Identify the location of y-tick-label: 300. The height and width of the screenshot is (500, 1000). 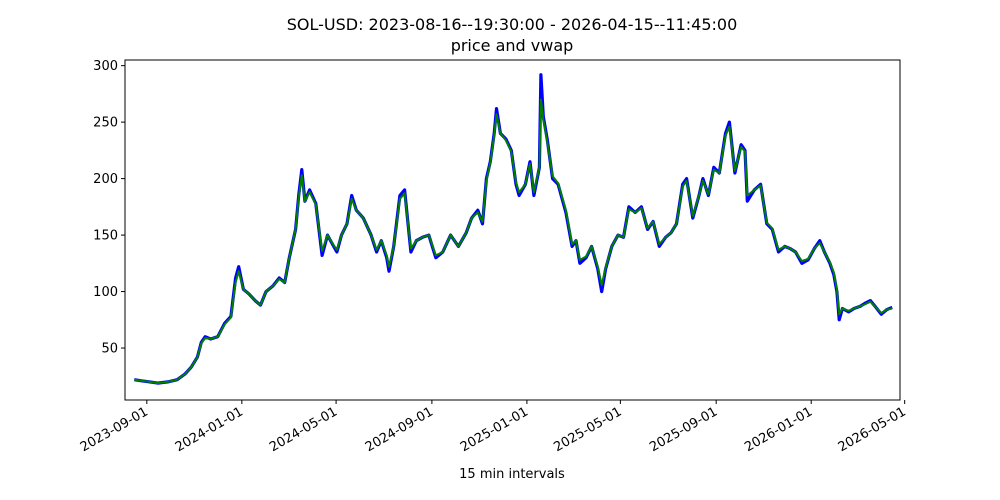
(105, 66).